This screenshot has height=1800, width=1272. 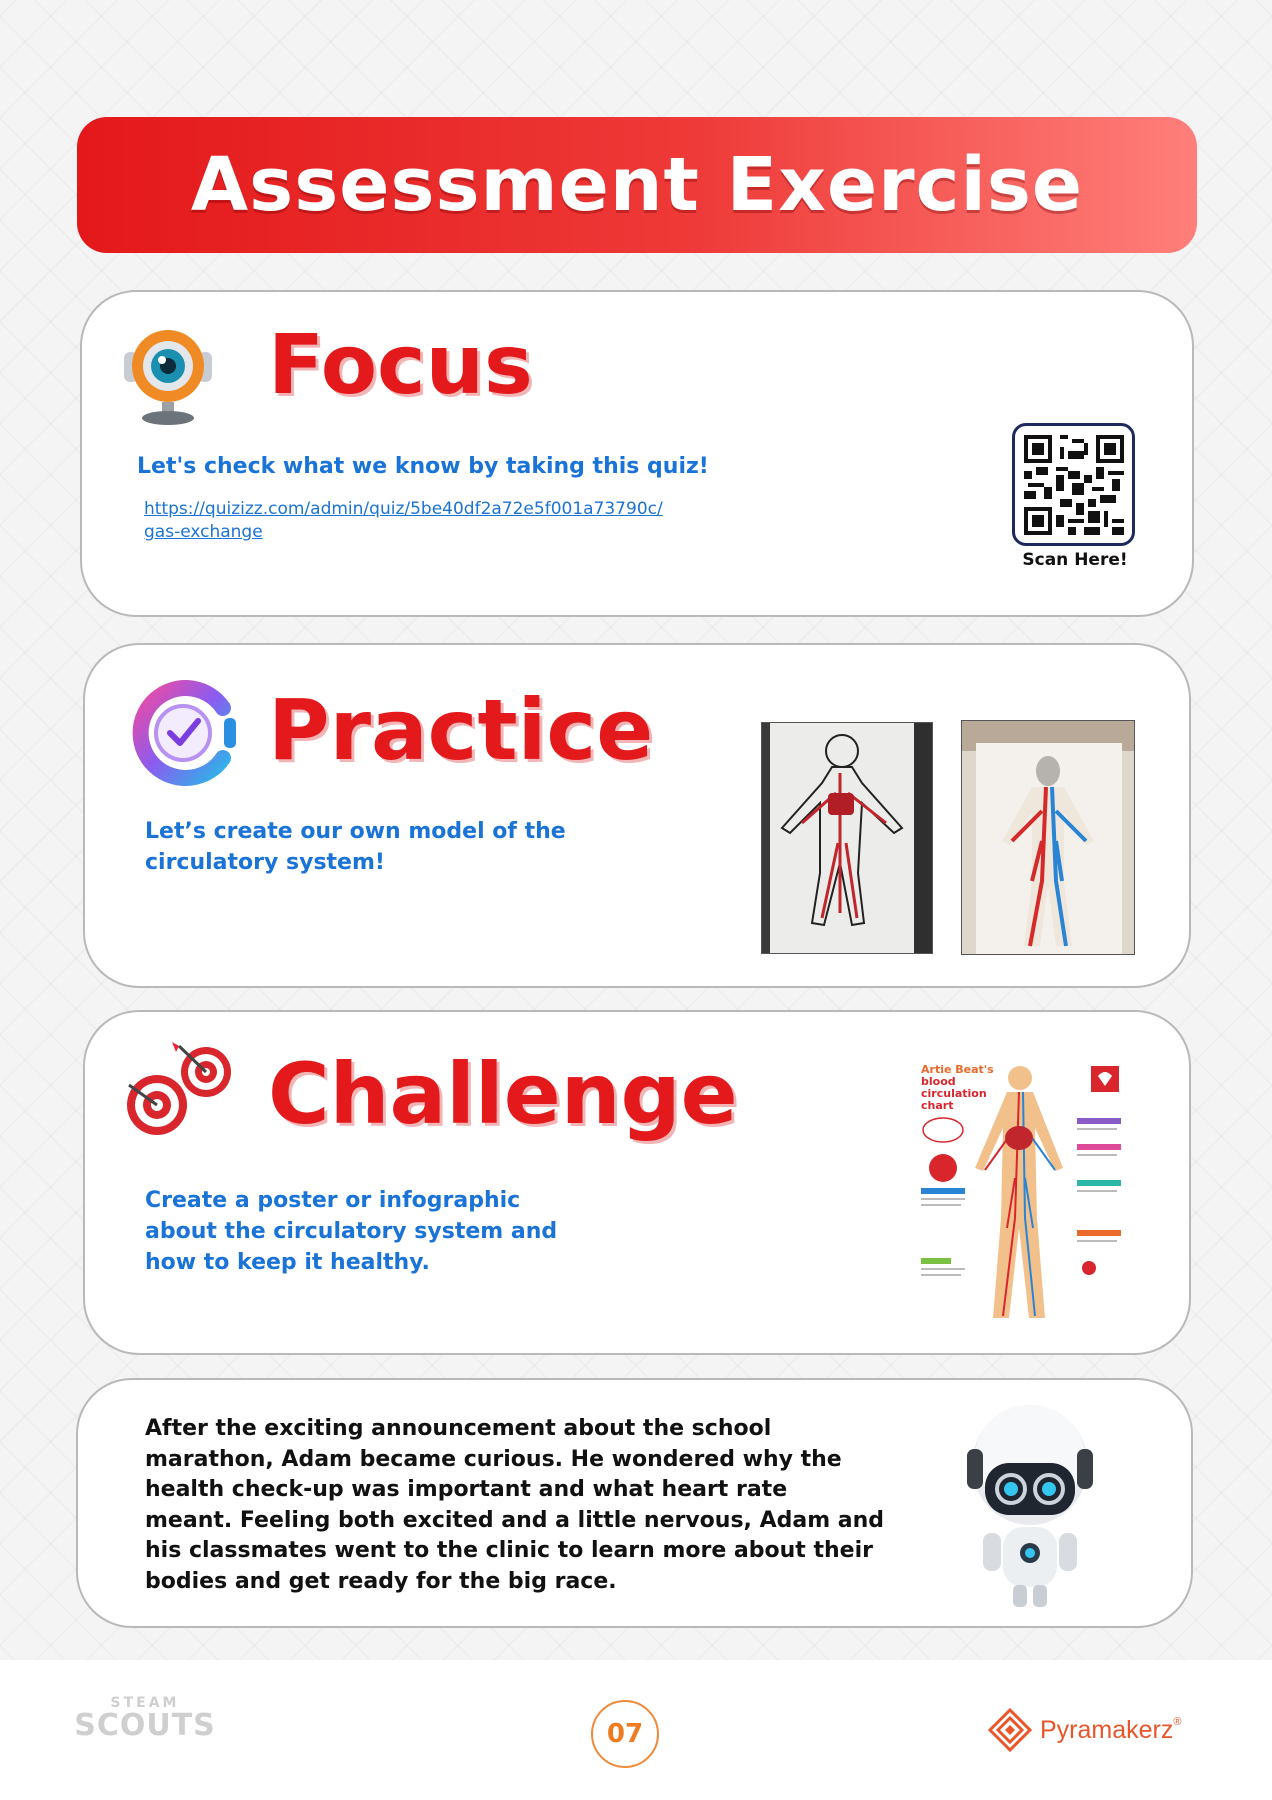 I want to click on registered-mark: ®, so click(x=1177, y=1721).